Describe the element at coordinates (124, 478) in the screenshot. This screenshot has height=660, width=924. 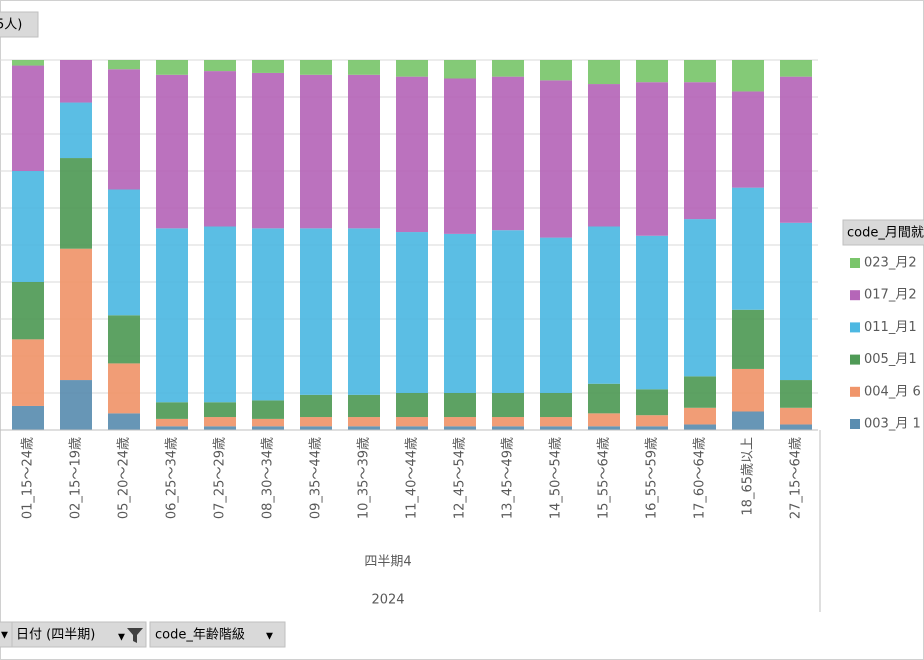
I see `x-tick-label: 05_20～24歳` at that location.